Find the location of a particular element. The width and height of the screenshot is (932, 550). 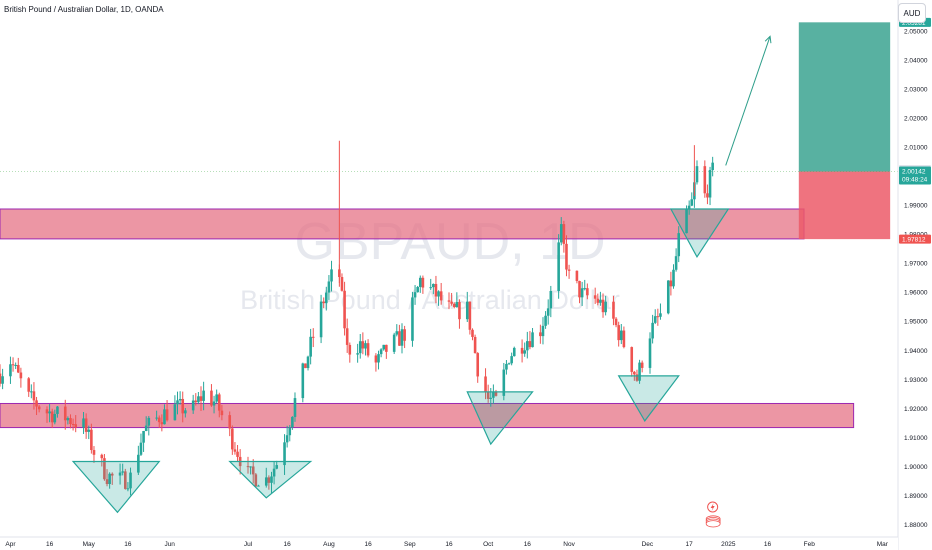

x-tick-label: Aug is located at coordinates (329, 544).